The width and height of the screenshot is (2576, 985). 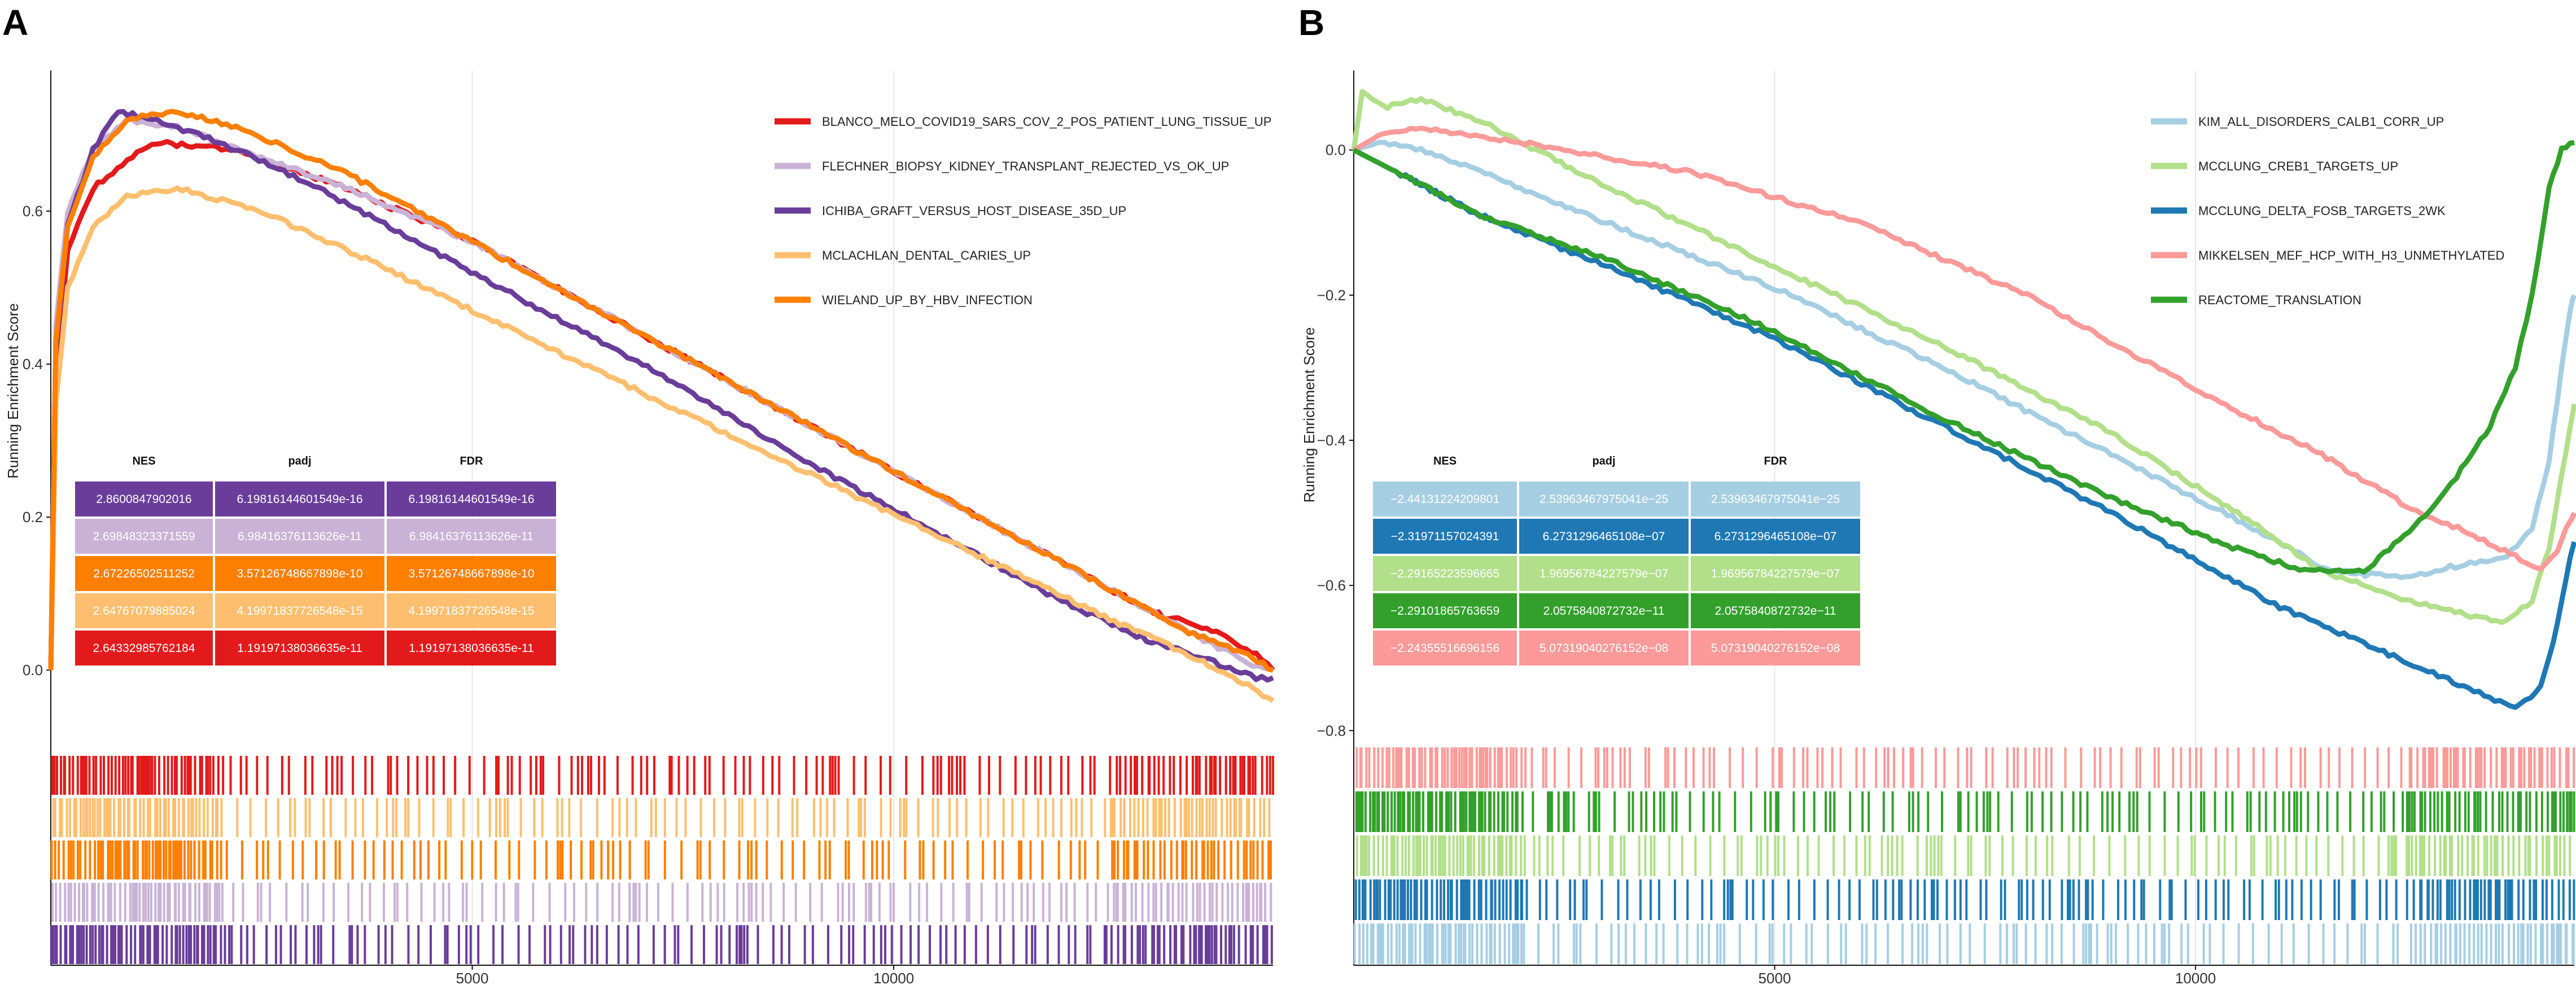 What do you see at coordinates (1331, 295) in the screenshot?
I see `y-tick-label: −0.2` at bounding box center [1331, 295].